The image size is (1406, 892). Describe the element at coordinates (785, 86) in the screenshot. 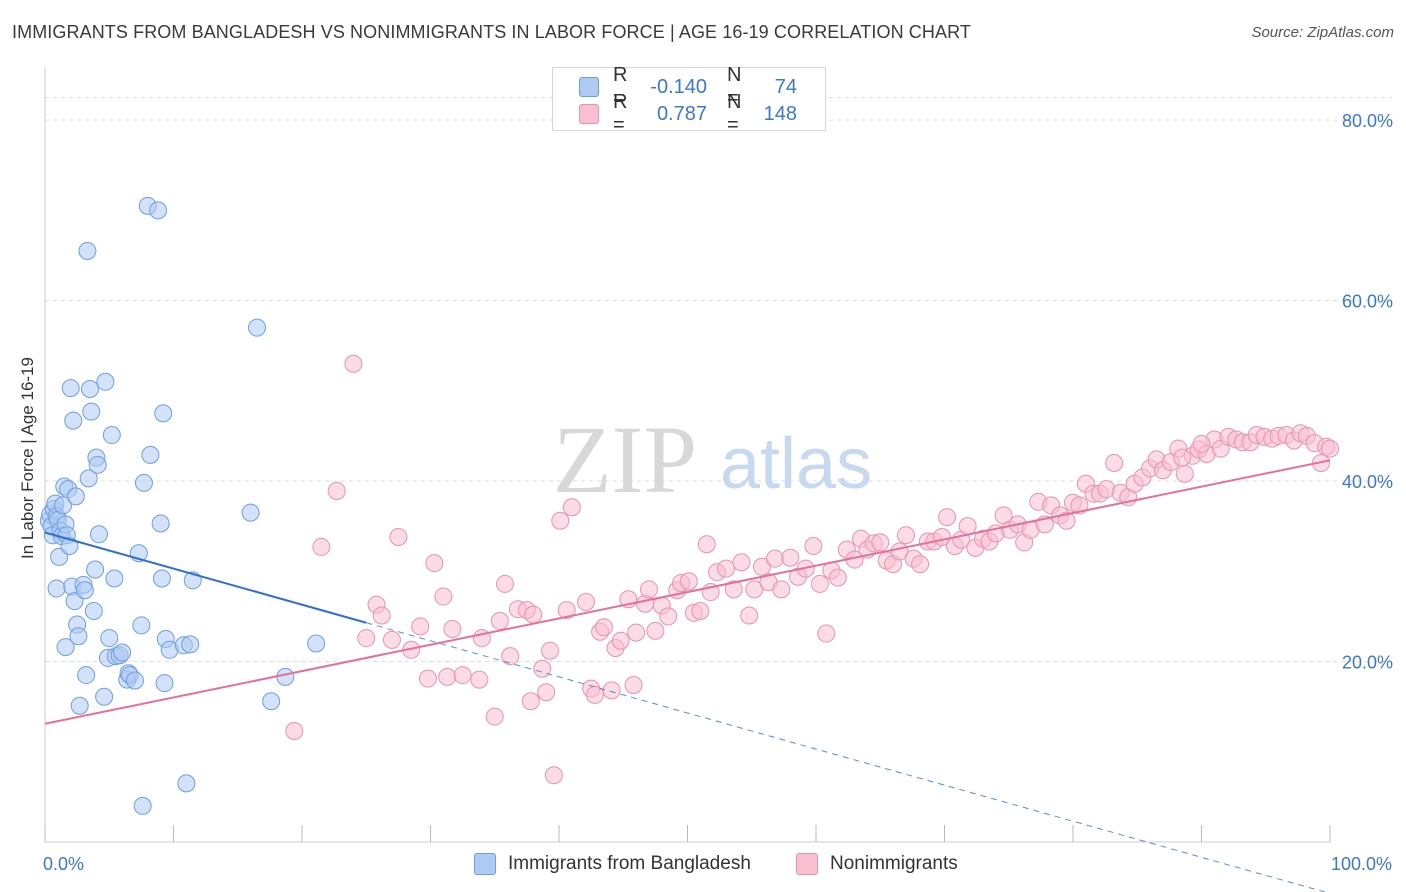

I see `legend-n-value: 74` at that location.